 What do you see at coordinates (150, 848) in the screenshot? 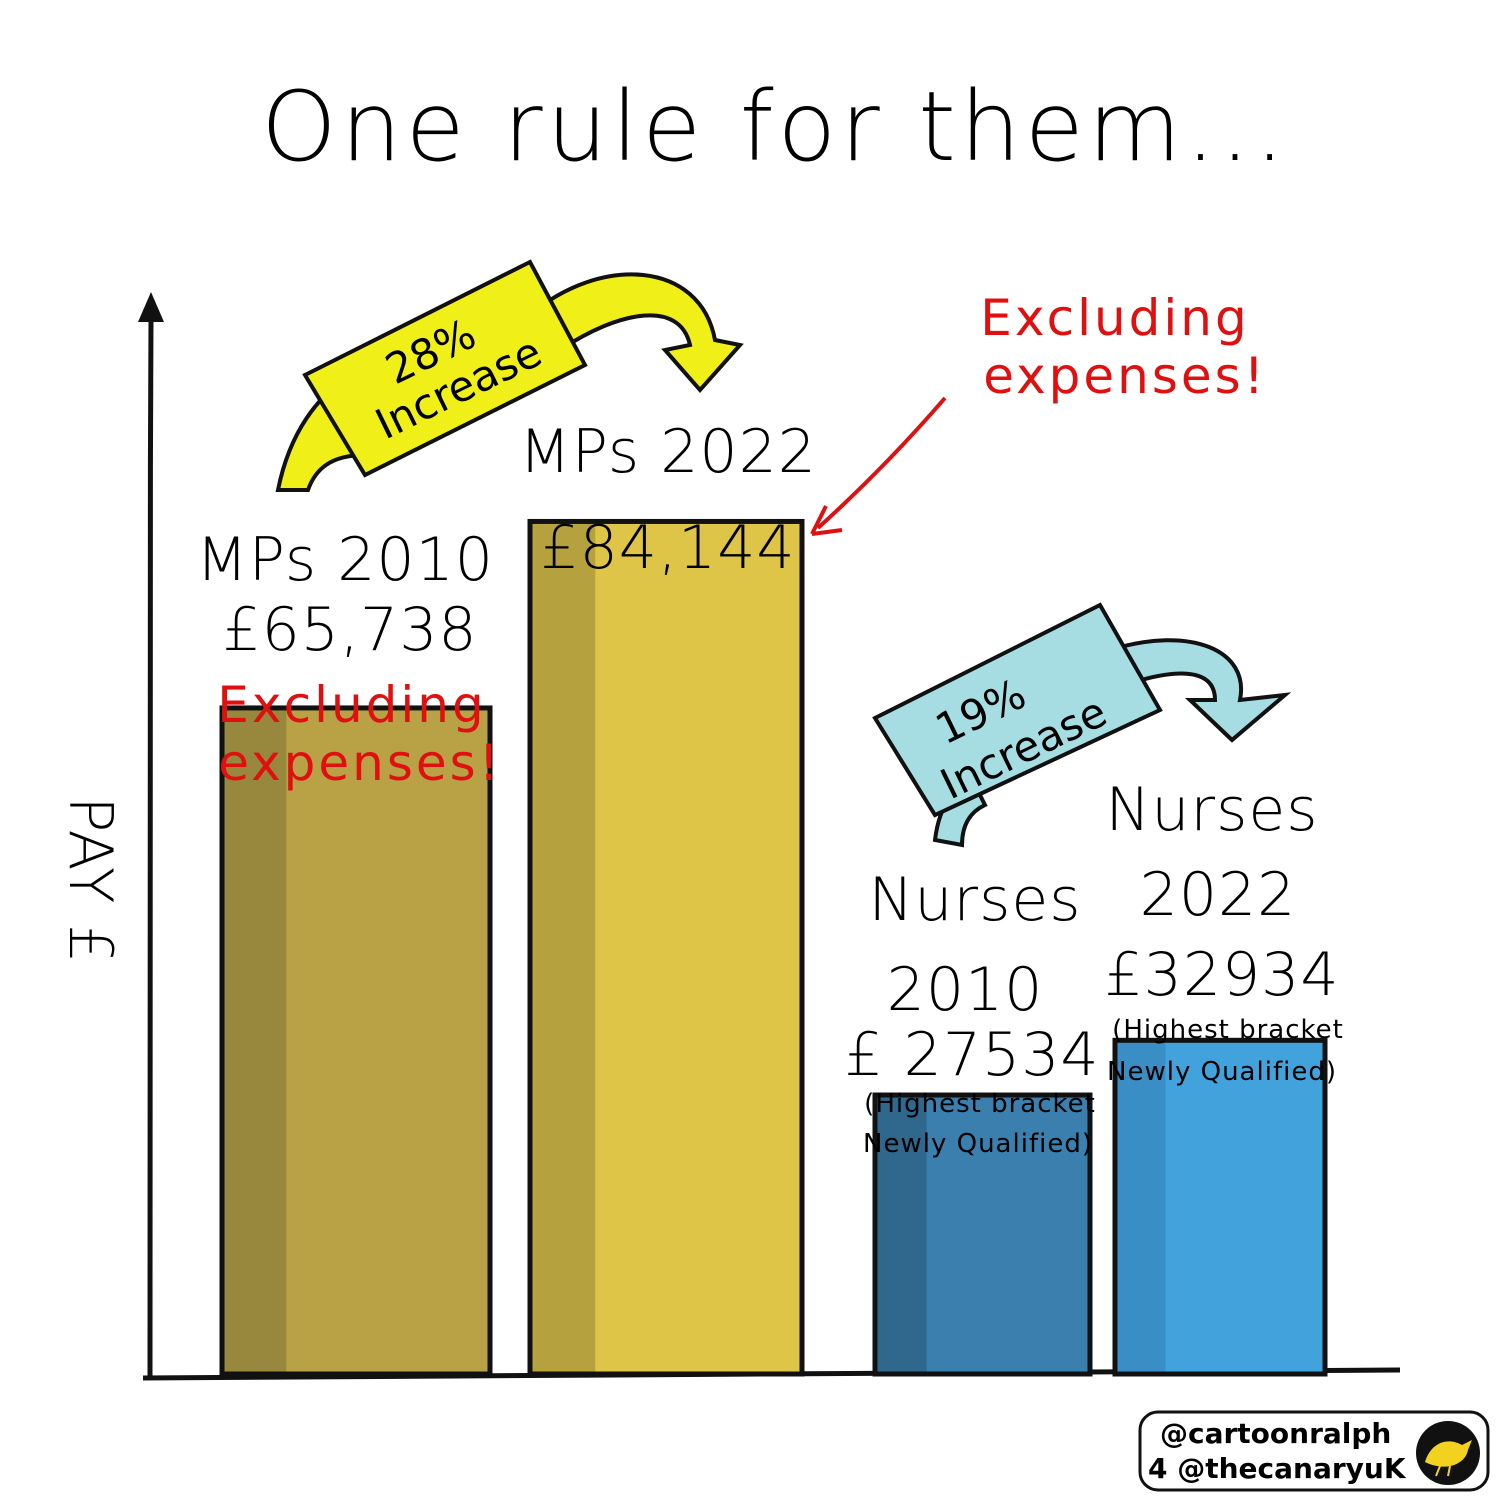
I see `y-axis-line` at bounding box center [150, 848].